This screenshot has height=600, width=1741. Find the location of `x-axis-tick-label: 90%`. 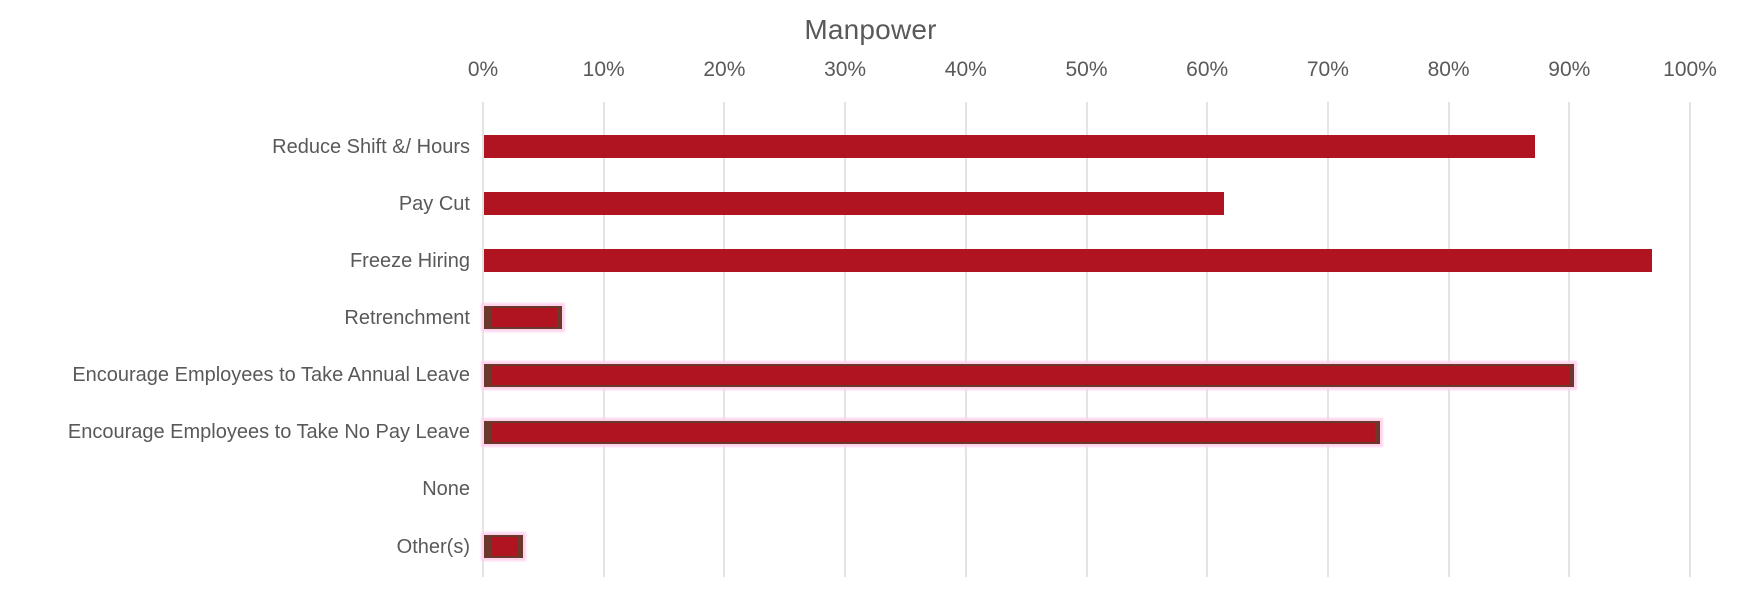

x-axis-tick-label: 90% is located at coordinates (1569, 69).